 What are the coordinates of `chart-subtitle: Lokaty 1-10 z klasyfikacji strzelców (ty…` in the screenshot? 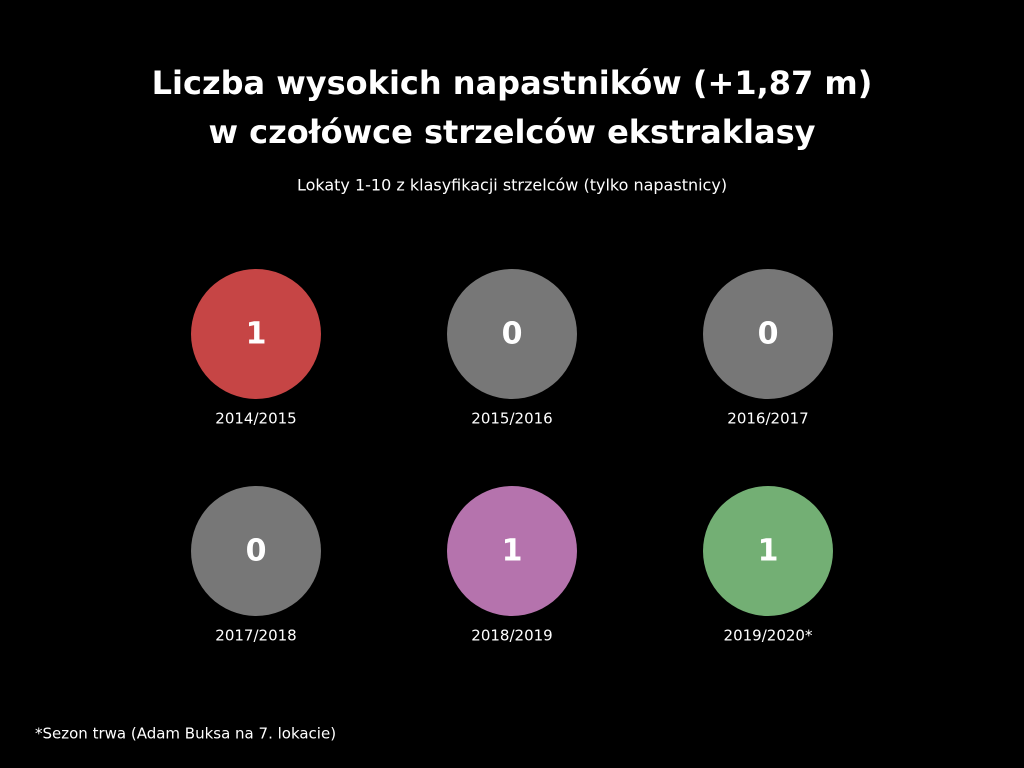 It's located at (512, 185).